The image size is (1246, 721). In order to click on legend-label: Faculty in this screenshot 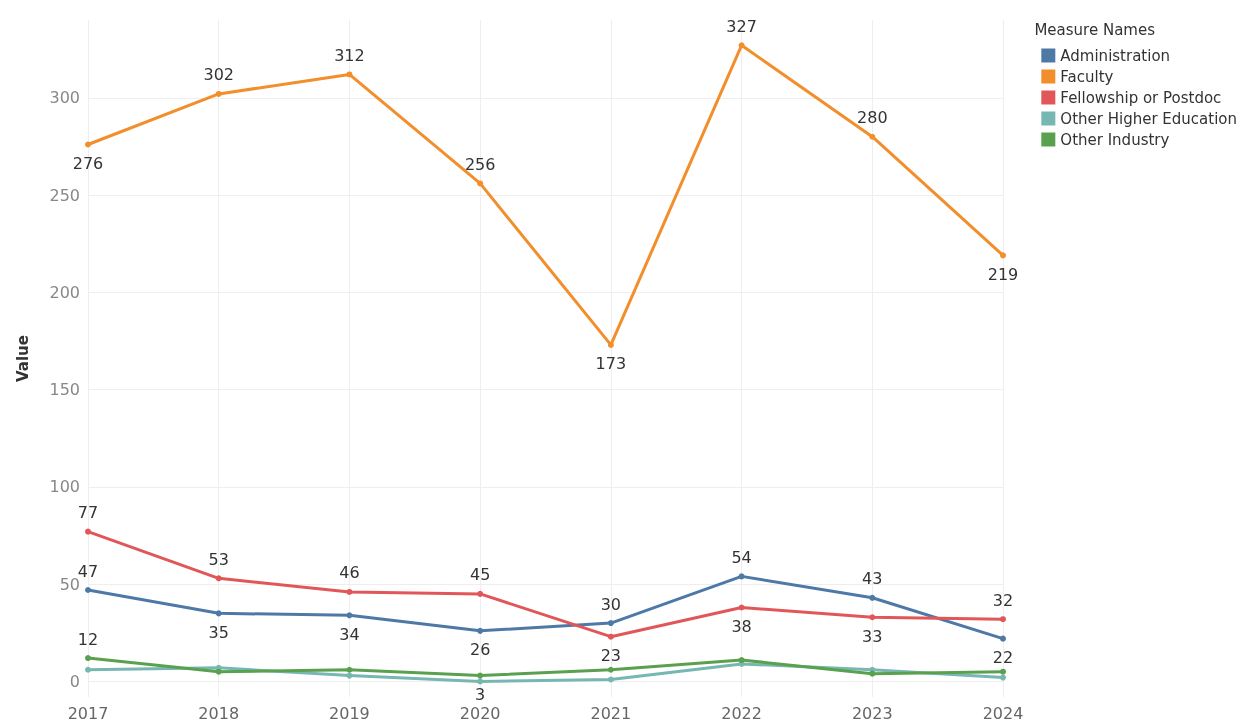, I will do `click(1087, 76)`.